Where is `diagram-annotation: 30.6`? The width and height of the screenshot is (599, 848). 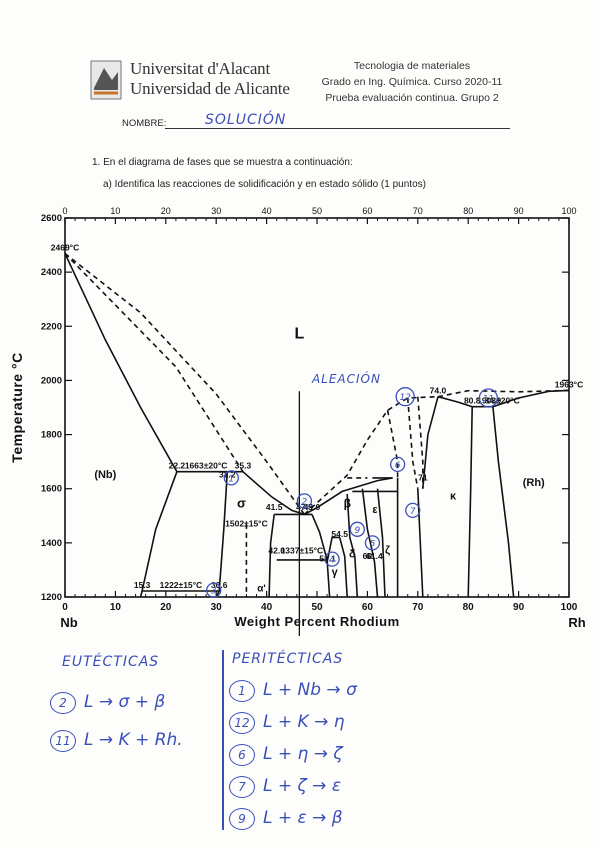
diagram-annotation: 30.6 is located at coordinates (219, 585).